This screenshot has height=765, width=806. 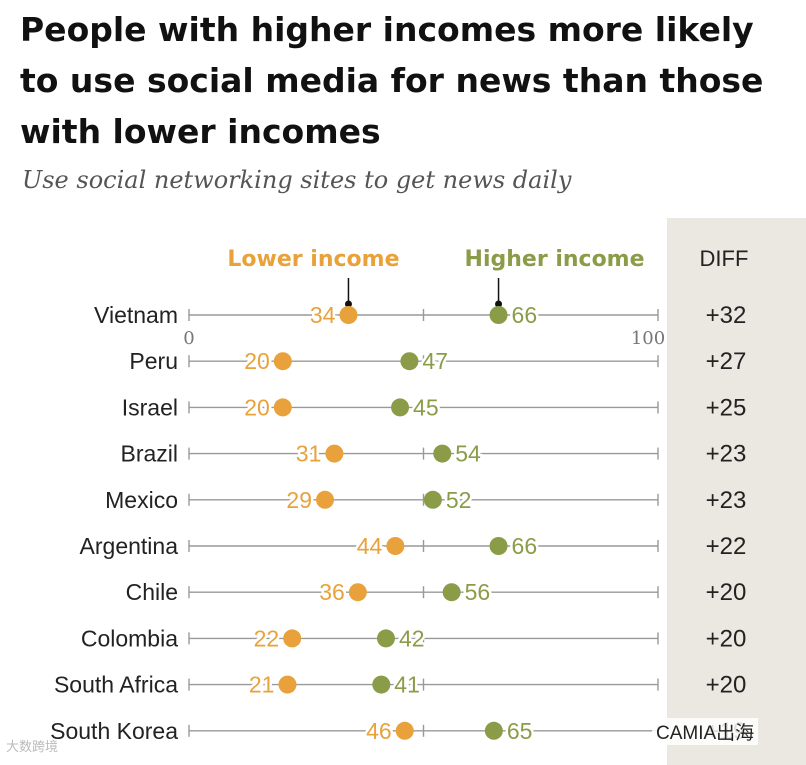 What do you see at coordinates (129, 546) in the screenshot?
I see `country-label: Argentina` at bounding box center [129, 546].